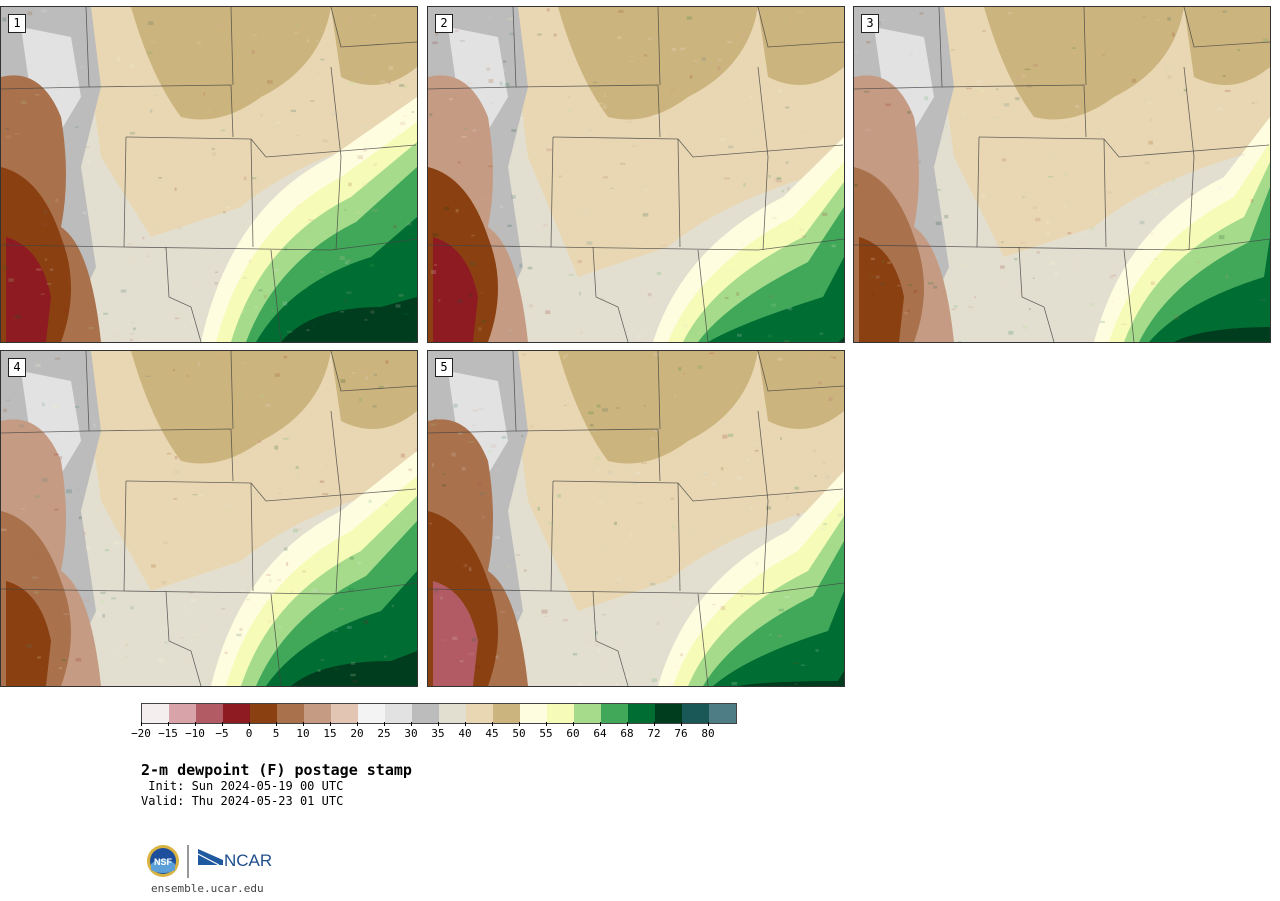 The height and width of the screenshot is (901, 1280). Describe the element at coordinates (330, 733) in the screenshot. I see `colorbar-tick-label: 15` at that location.